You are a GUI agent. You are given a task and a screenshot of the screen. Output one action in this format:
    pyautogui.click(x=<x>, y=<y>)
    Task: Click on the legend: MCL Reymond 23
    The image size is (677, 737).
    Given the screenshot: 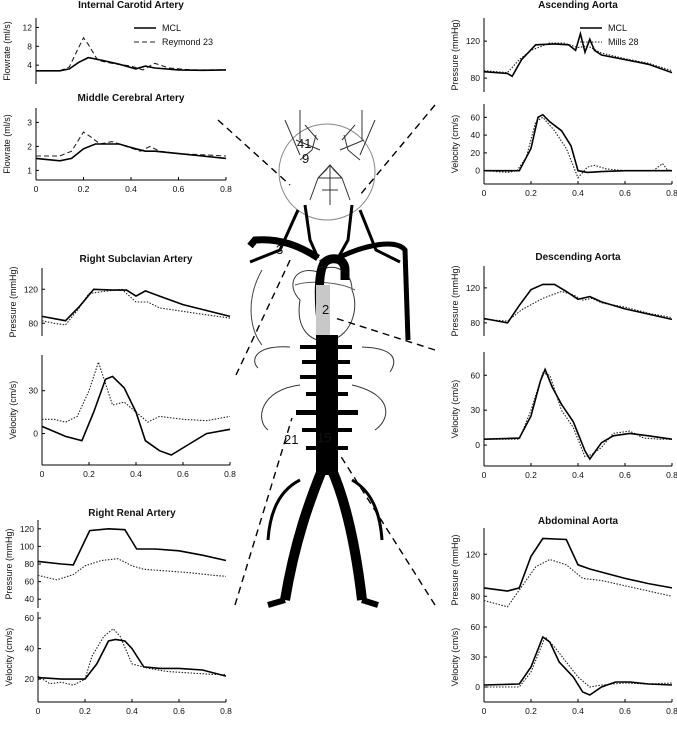 What is the action you would take?
    pyautogui.click(x=173, y=35)
    